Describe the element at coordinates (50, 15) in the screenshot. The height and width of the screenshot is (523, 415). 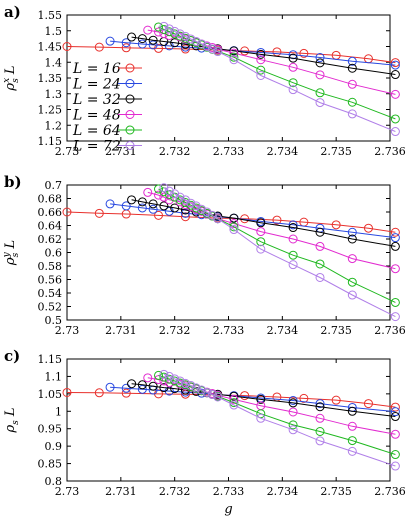
I see `y-tick-label: 1.55` at that location.